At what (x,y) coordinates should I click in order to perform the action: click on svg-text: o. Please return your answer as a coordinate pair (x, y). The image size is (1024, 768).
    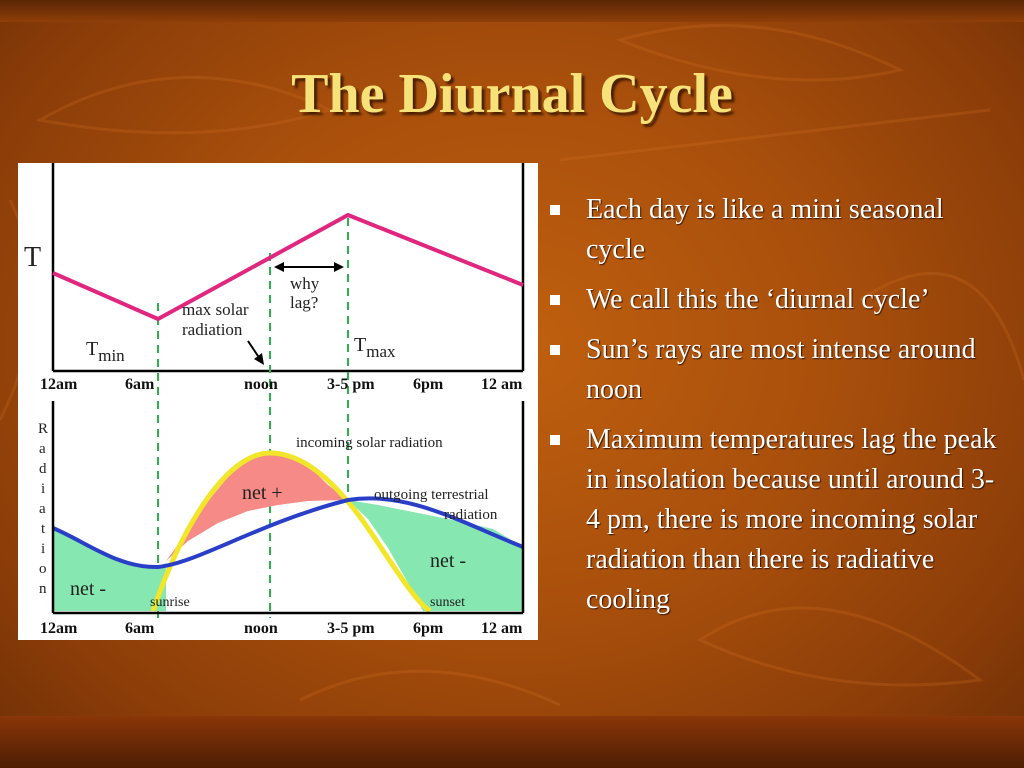
    Looking at the image, I should click on (43, 569).